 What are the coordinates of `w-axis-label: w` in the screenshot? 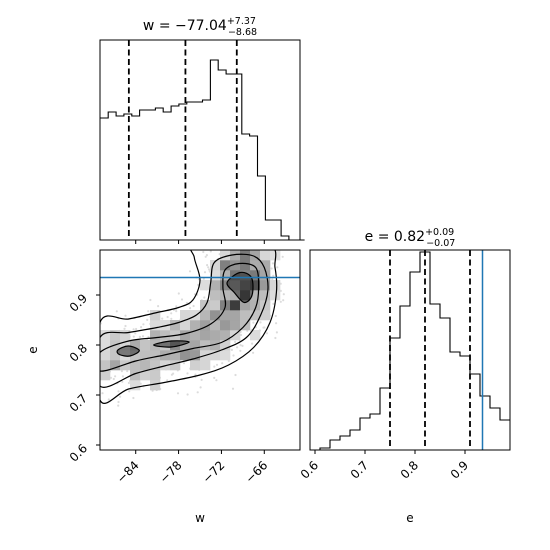 It's located at (200, 518).